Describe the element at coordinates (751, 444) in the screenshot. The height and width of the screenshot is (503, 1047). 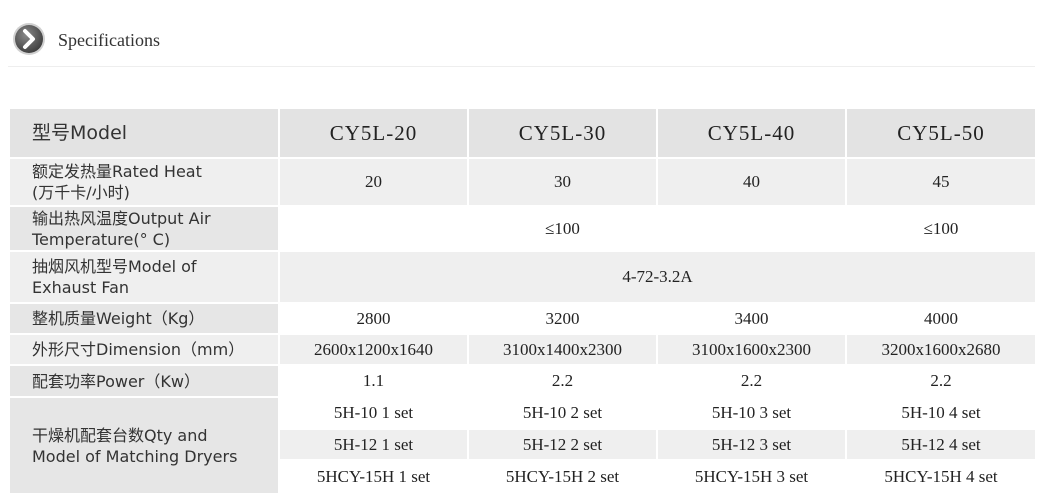
I see `table-cell: 5H-12 3 set` at that location.